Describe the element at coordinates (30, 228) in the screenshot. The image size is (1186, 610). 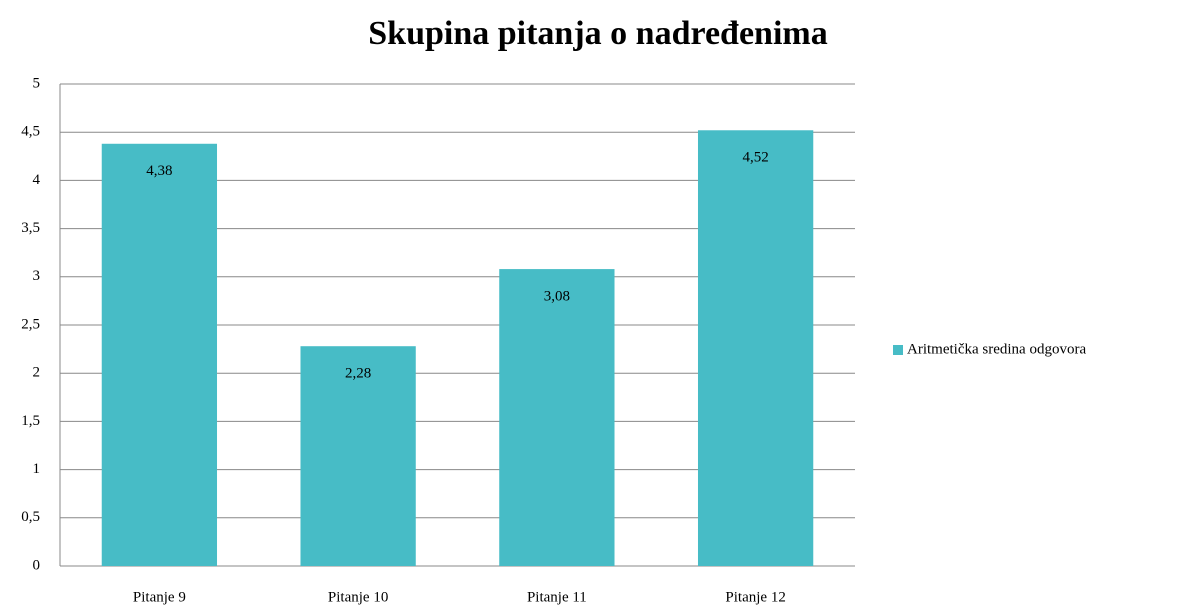
I see `y-tick-label: 3,5` at that location.